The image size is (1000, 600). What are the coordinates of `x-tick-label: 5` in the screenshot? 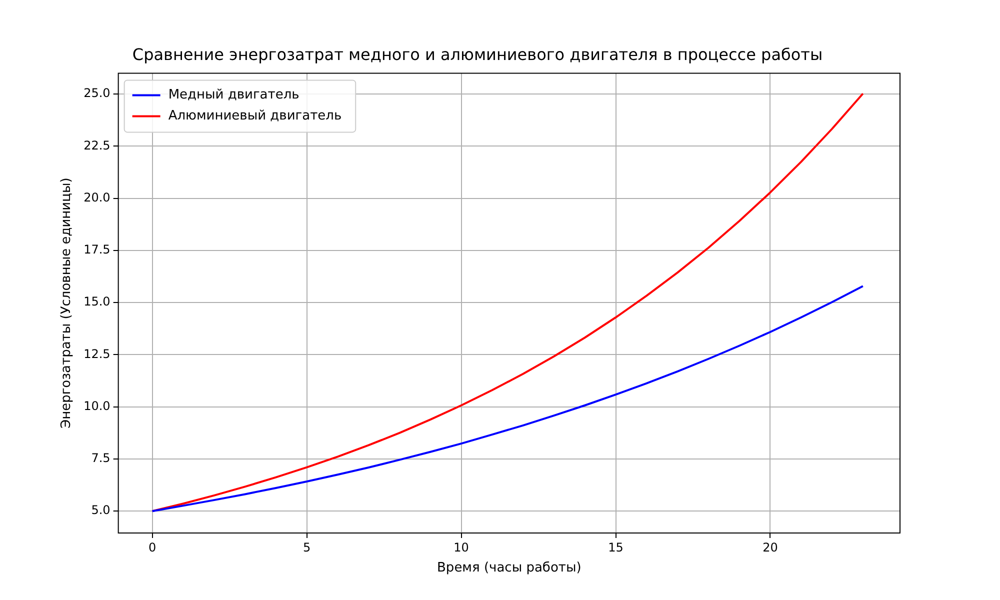 It's located at (306, 547).